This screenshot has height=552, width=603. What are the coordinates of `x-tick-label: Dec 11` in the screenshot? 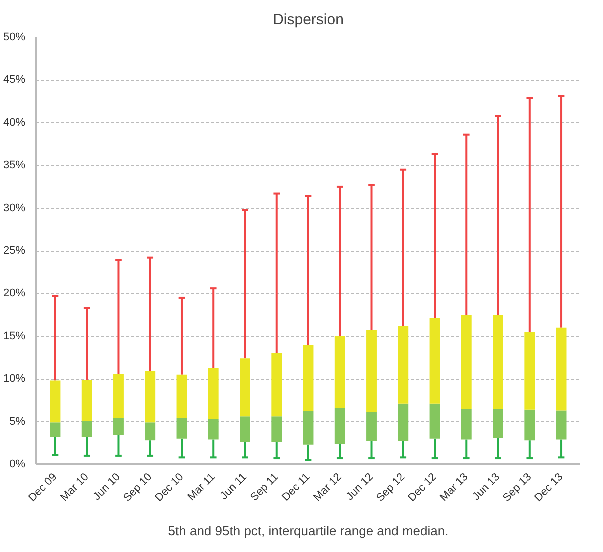 It's located at (296, 487).